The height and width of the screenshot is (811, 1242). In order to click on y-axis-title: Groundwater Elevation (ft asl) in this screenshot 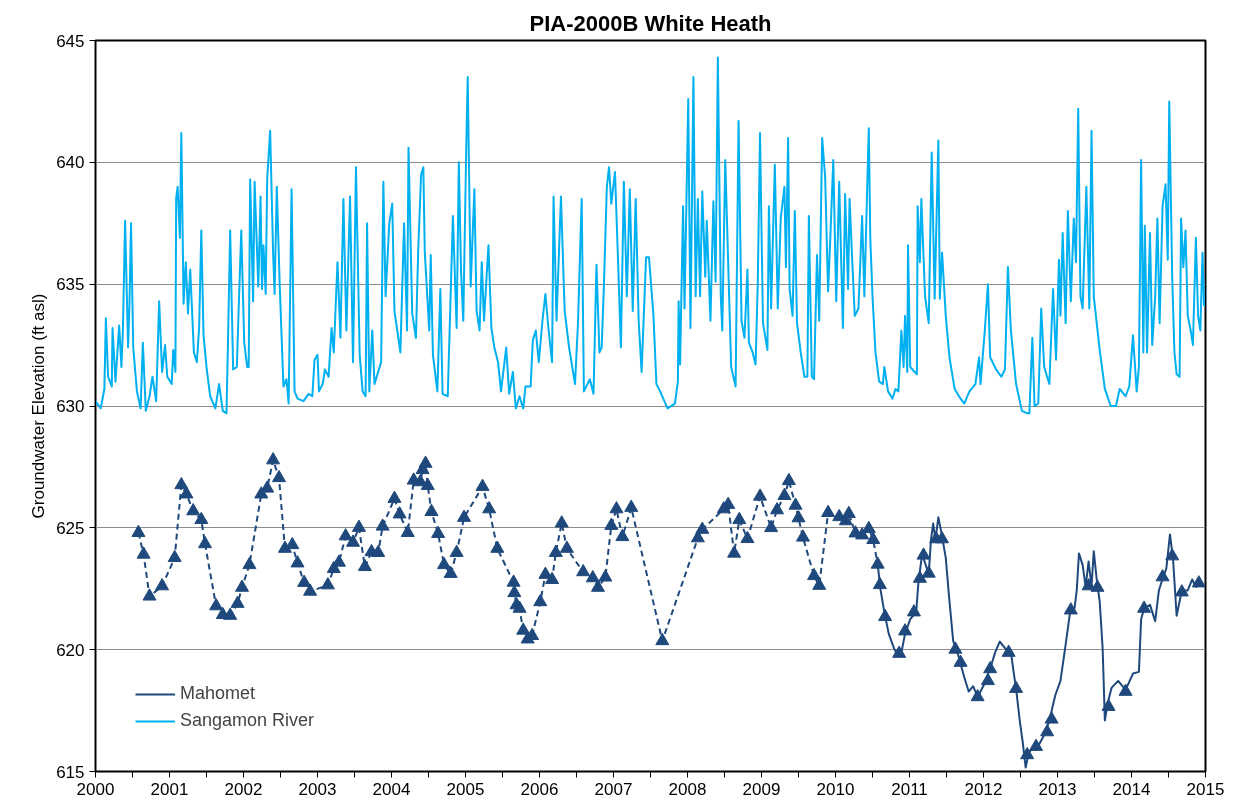, I will do `click(39, 406)`.